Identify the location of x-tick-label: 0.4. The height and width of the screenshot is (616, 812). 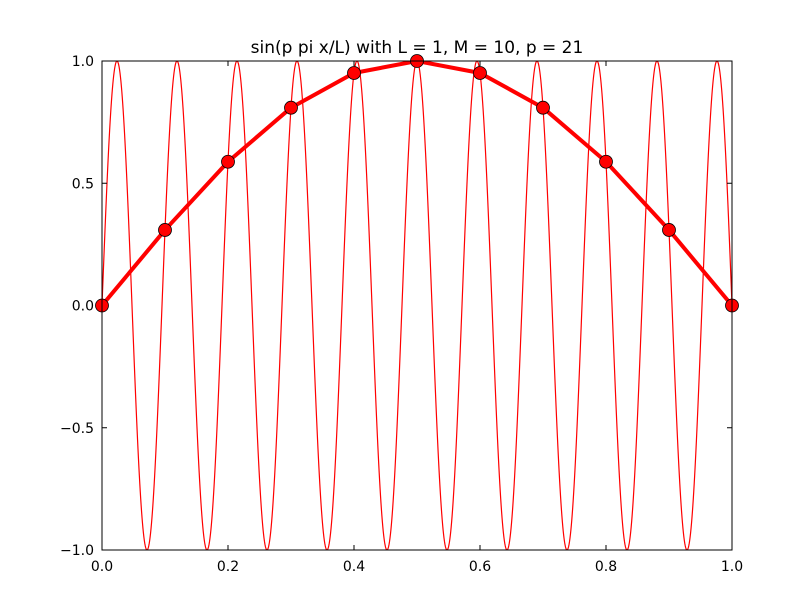
(354, 567).